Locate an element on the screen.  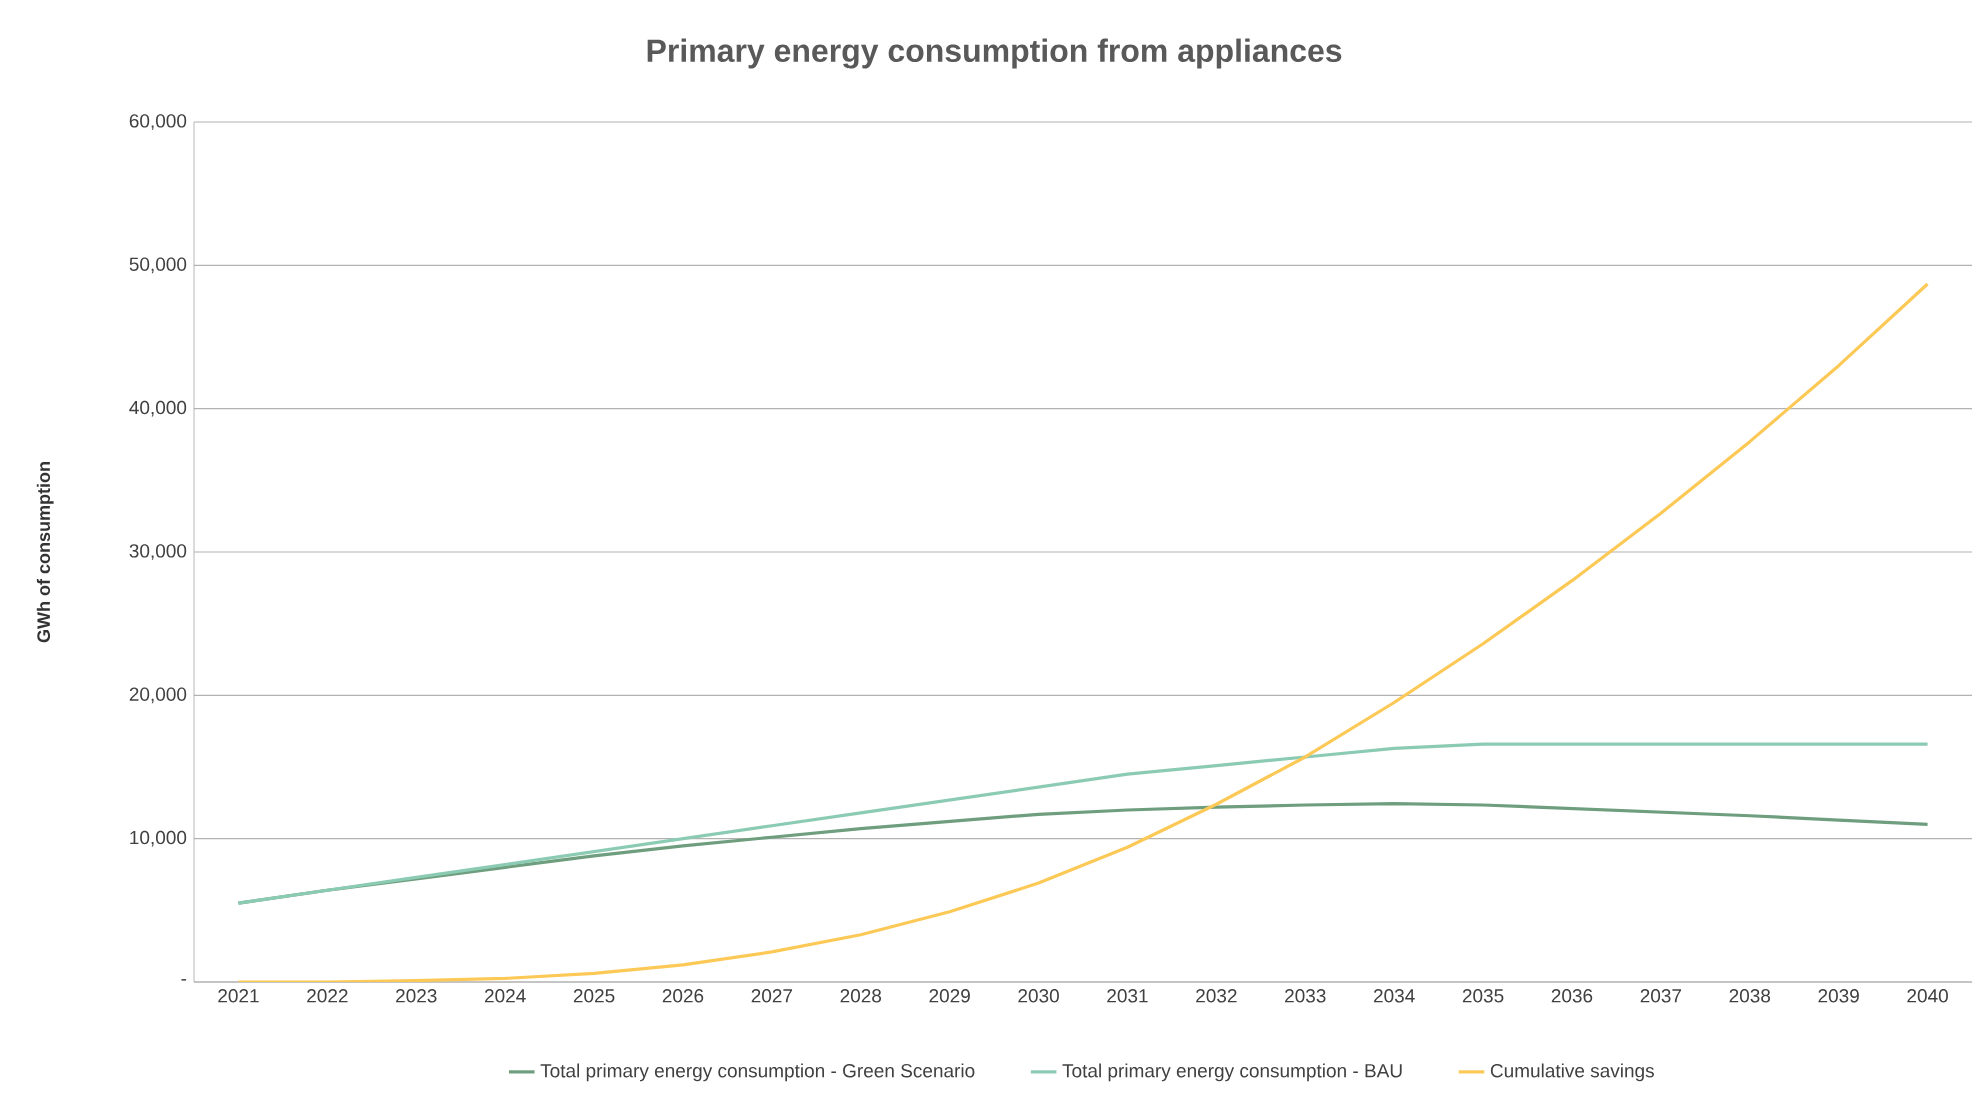
x-tick-label: 2032 is located at coordinates (1216, 996).